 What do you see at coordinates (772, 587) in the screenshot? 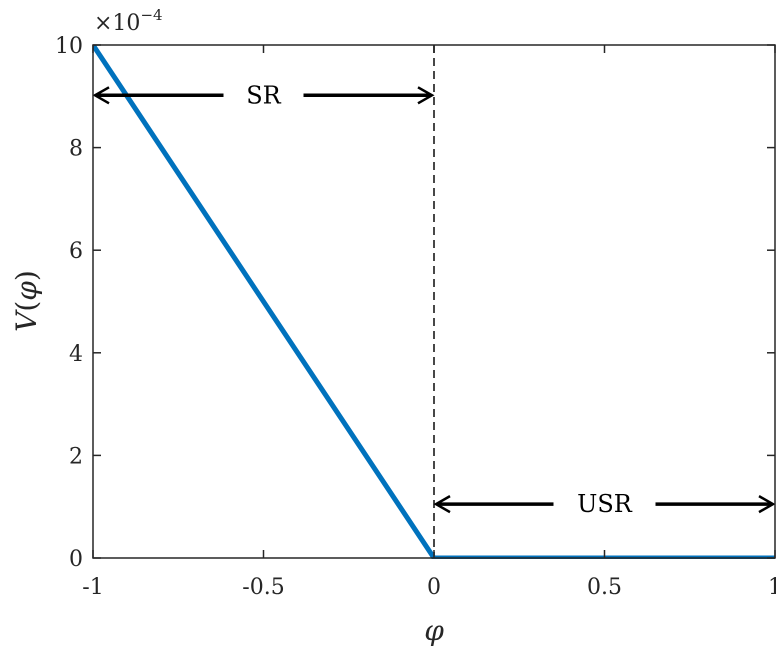
I see `x-tick-label: 1` at bounding box center [772, 587].